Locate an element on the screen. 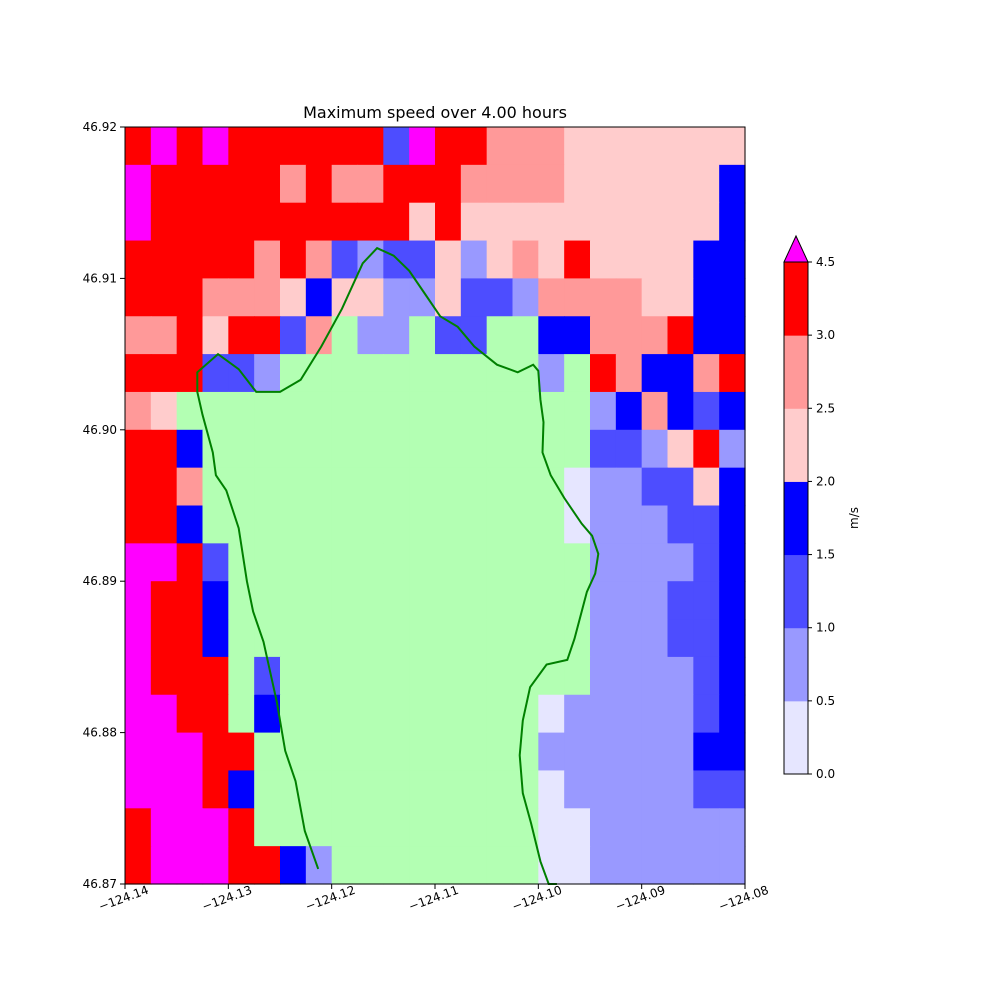 This screenshot has width=1000, height=1000. y-tick-label: 46.91 is located at coordinates (100, 278).